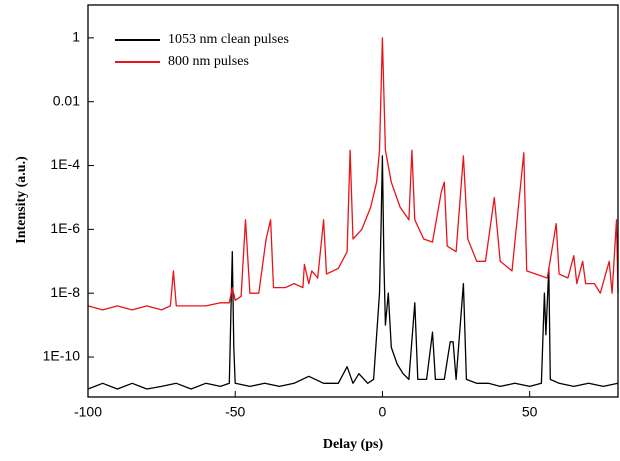 This screenshot has width=620, height=461. What do you see at coordinates (88, 412) in the screenshot?
I see `x-tick-label: -100` at bounding box center [88, 412].